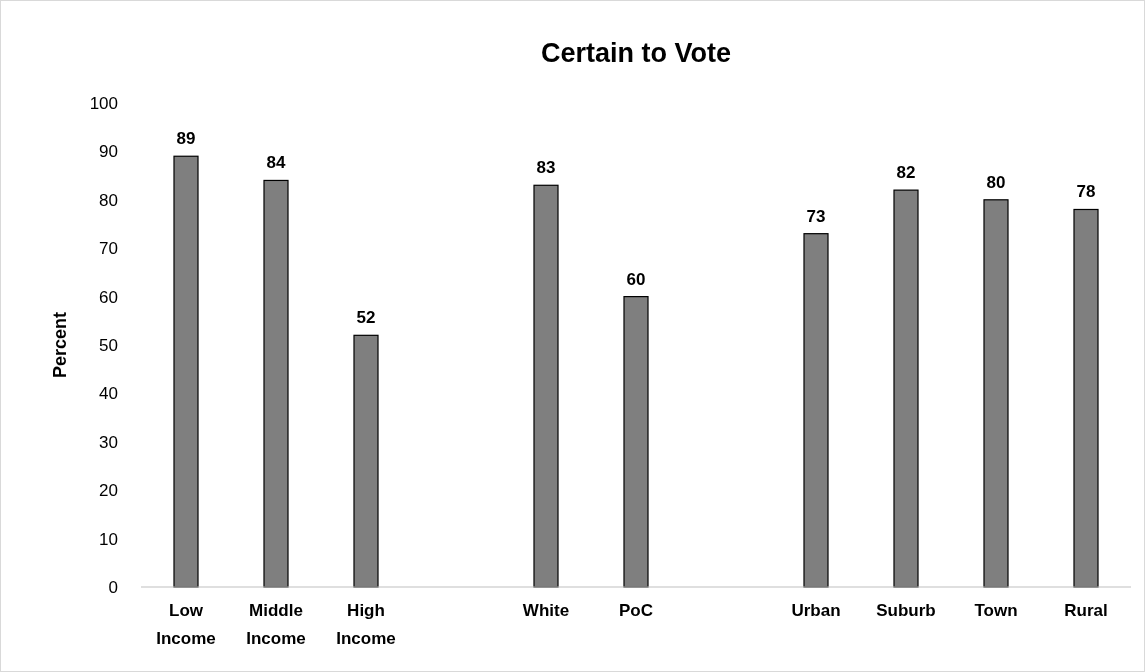 The height and width of the screenshot is (672, 1145). Describe the element at coordinates (906, 610) in the screenshot. I see `x-tick-label: Suburb` at that location.